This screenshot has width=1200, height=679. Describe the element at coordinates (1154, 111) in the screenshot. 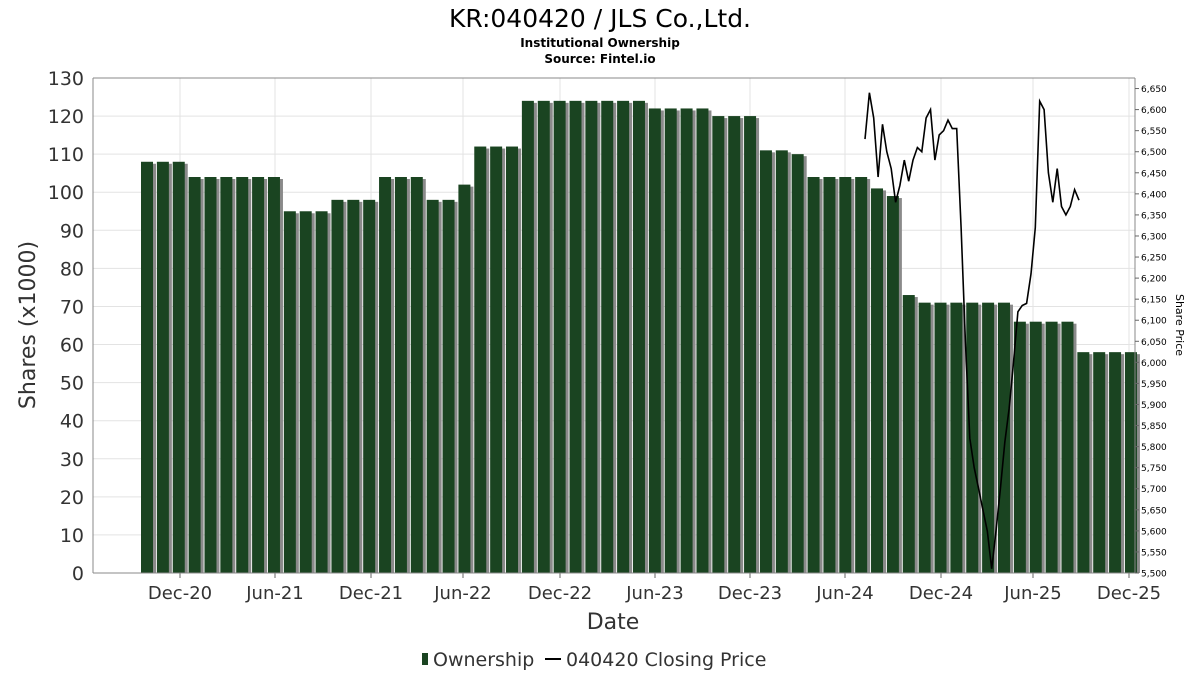

I see `y2-tick-label: 6,600` at that location.